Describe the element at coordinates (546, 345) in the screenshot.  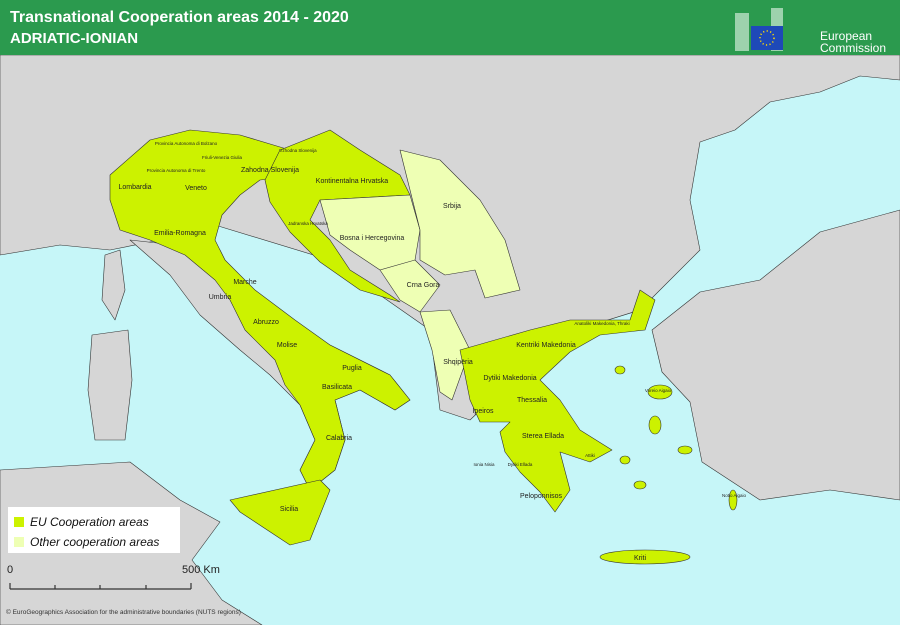
I see `label-kentriki-makedonia: Kentriki Makedonia` at that location.